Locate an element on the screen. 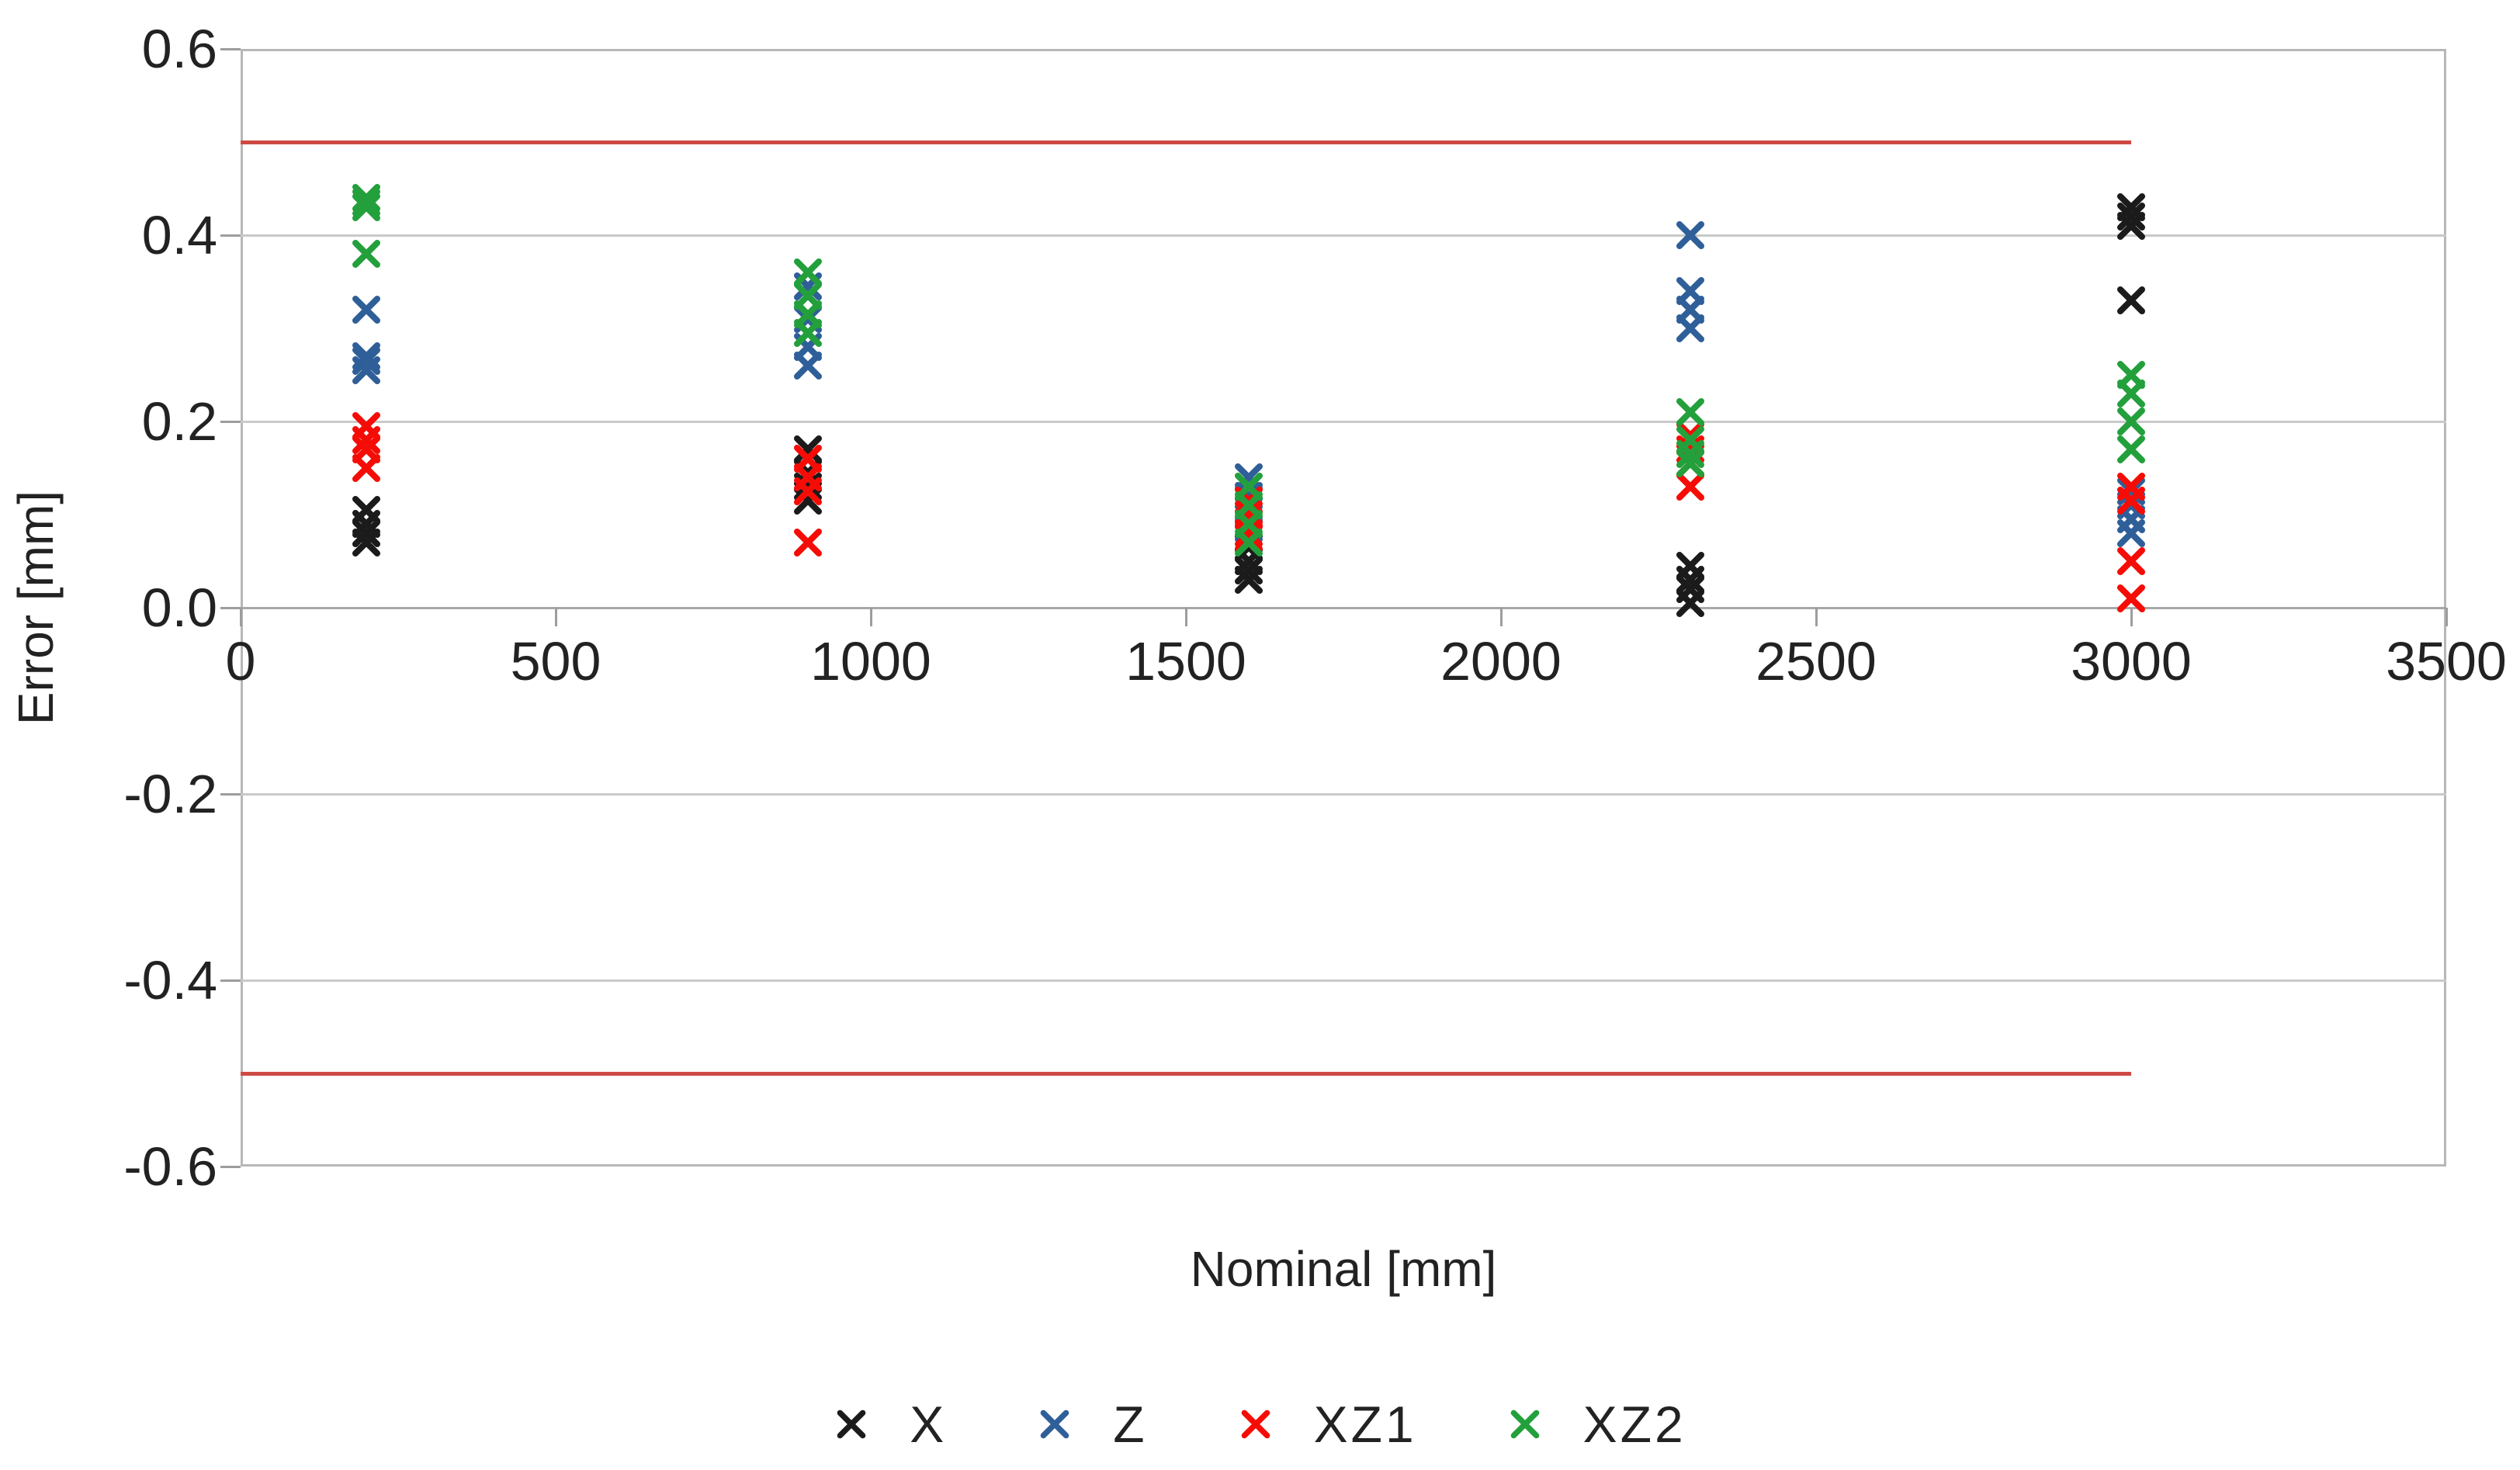 Image resolution: width=2520 pixels, height=1470 pixels. x-tick-label: 3500 is located at coordinates (2447, 662).